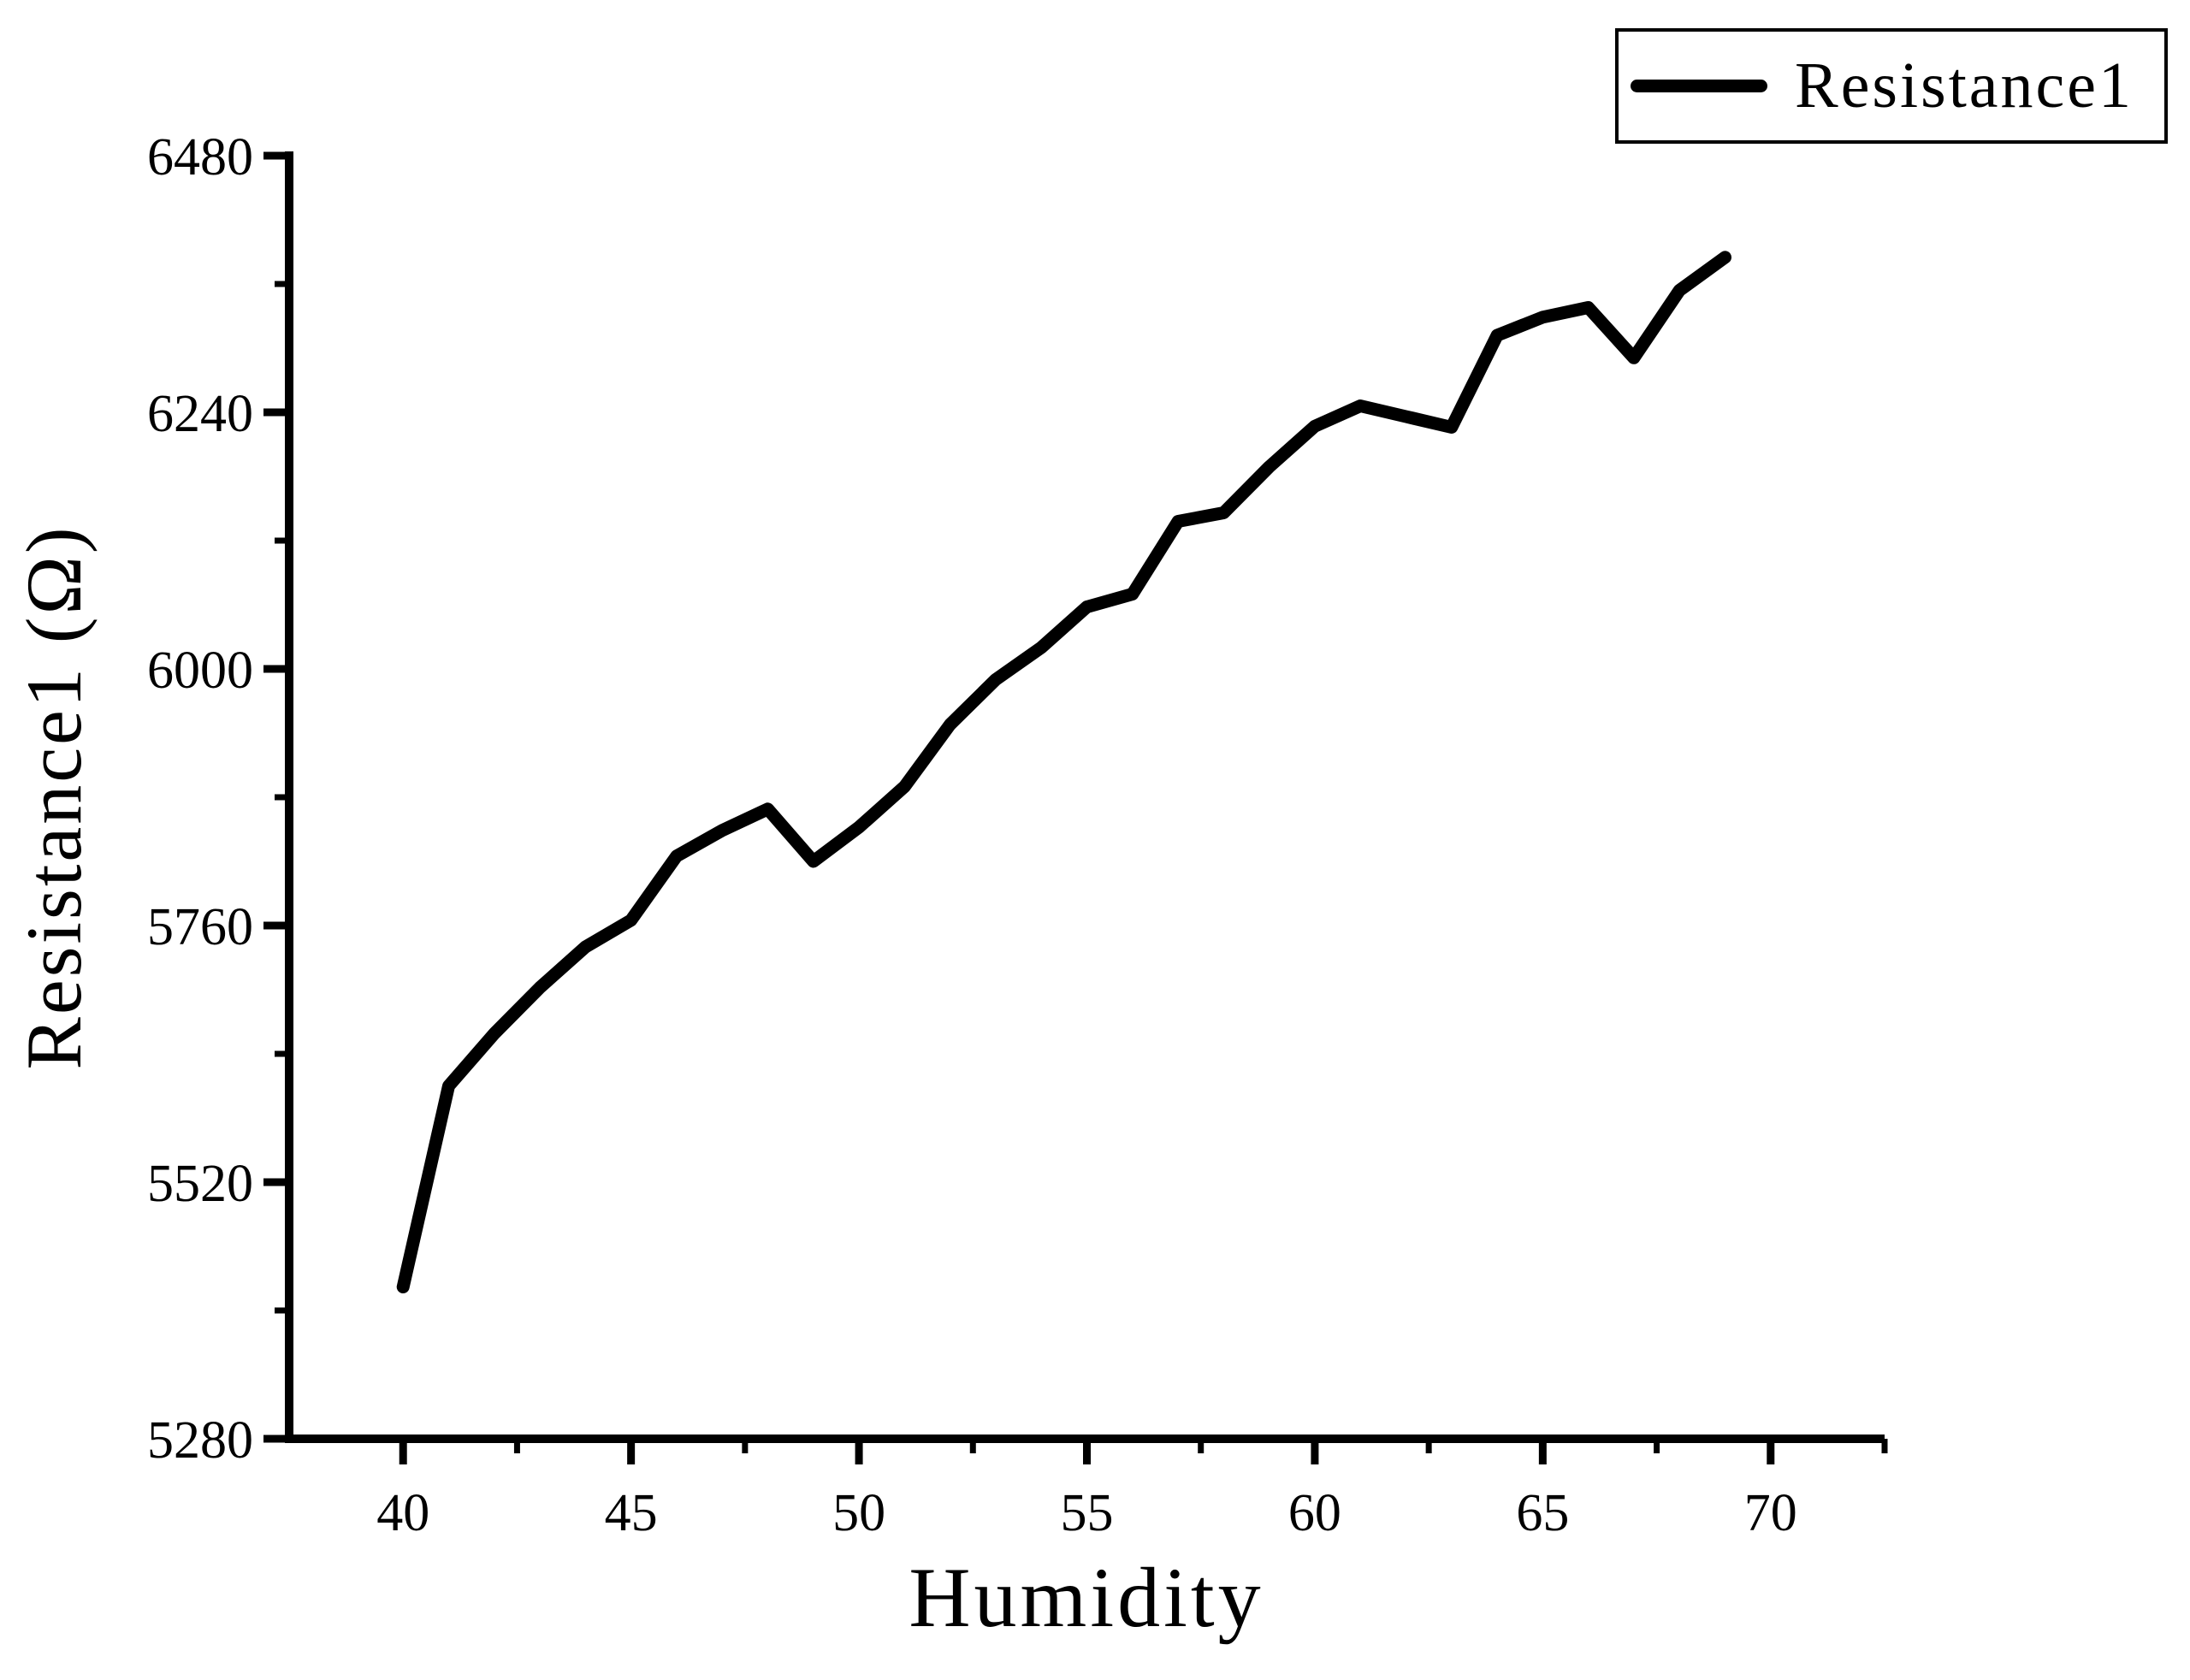 The width and height of the screenshot is (2190, 1680). I want to click on x-axis-title: Humidity, so click(1086, 1598).